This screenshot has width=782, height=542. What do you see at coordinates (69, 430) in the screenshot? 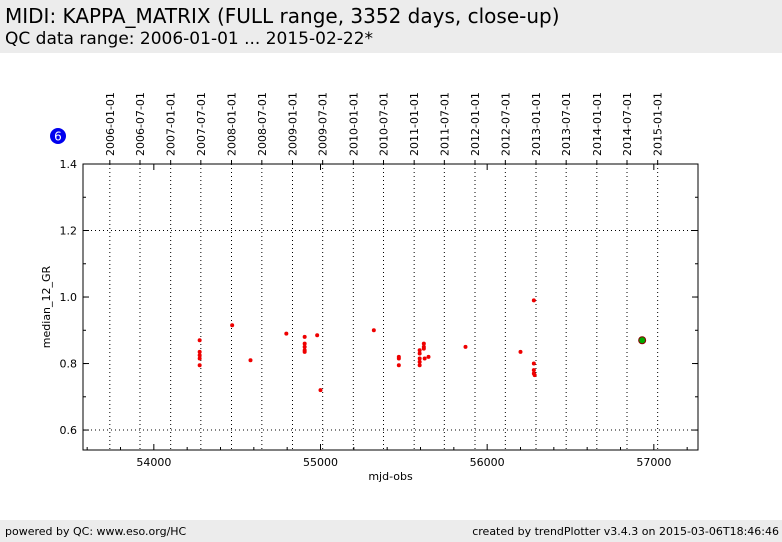
I see `y-tick-label: 0.6` at bounding box center [69, 430].